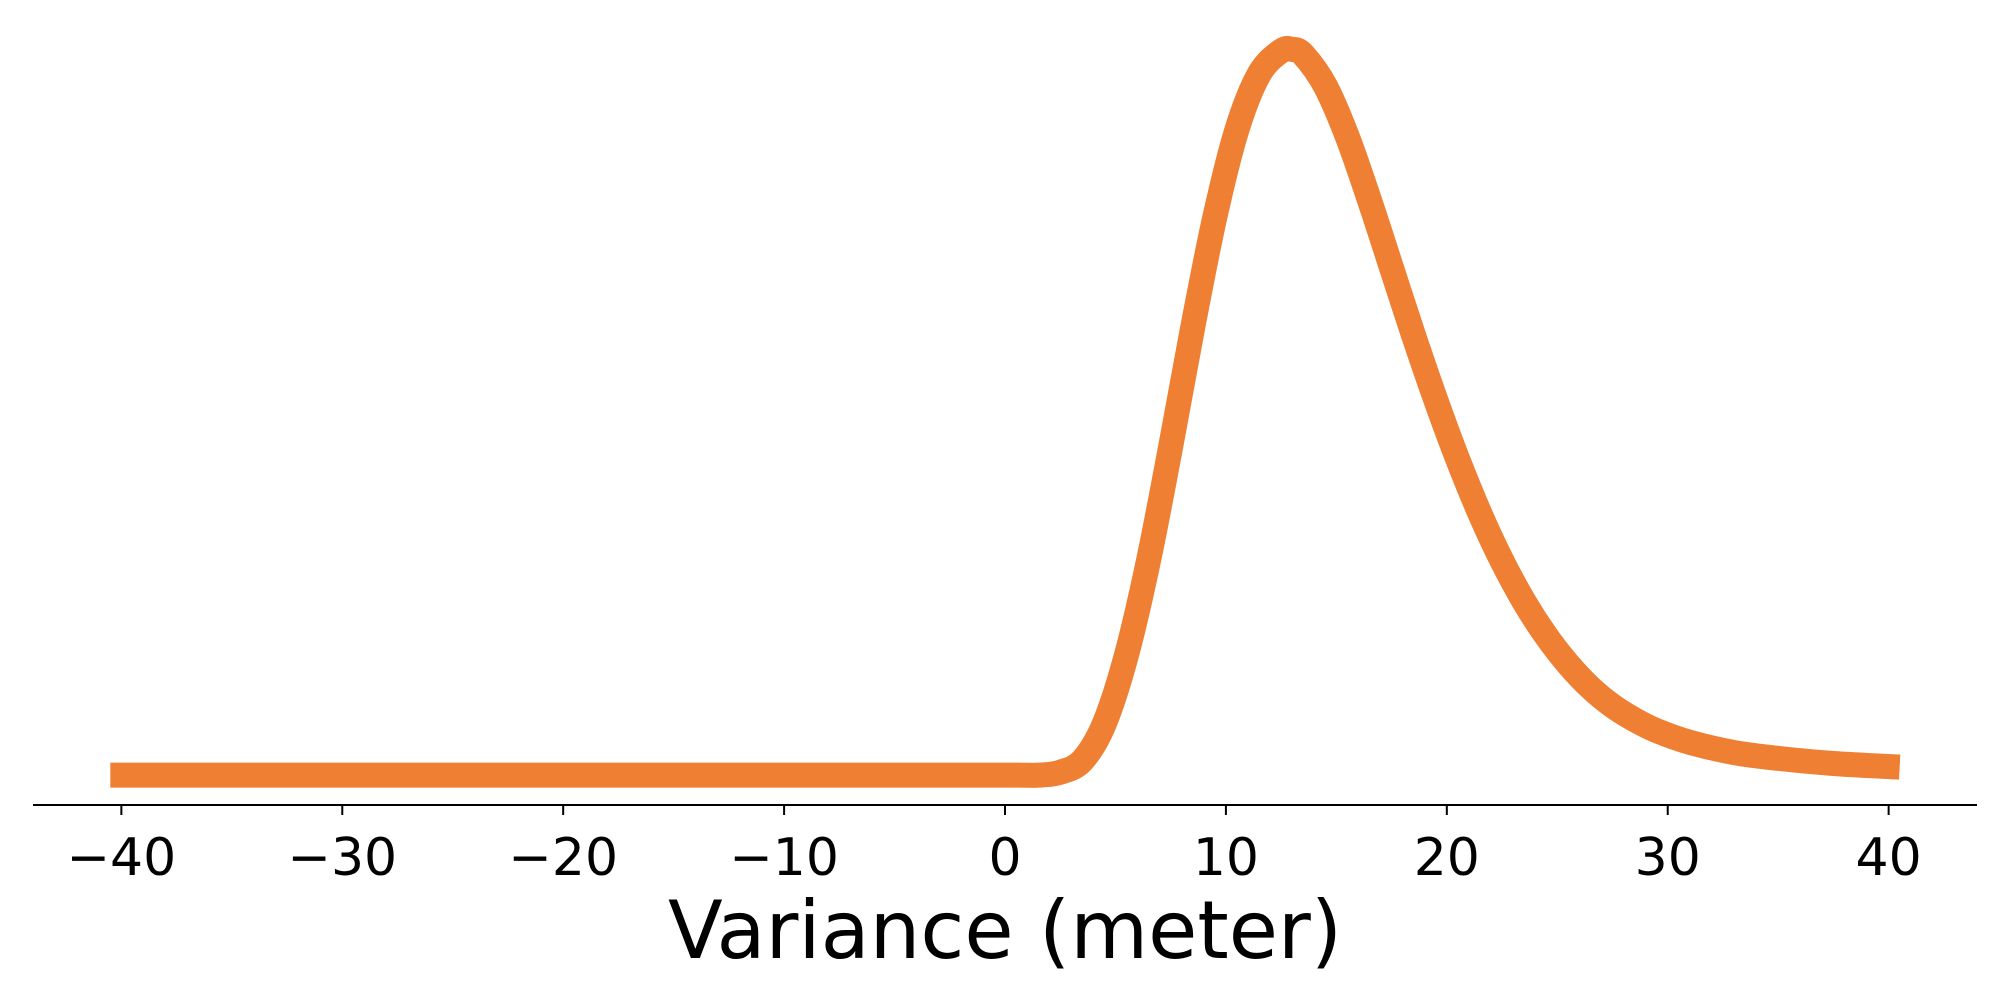 This screenshot has width=2000, height=1005. Describe the element at coordinates (1447, 858) in the screenshot. I see `x-tick-label: 20` at that location.